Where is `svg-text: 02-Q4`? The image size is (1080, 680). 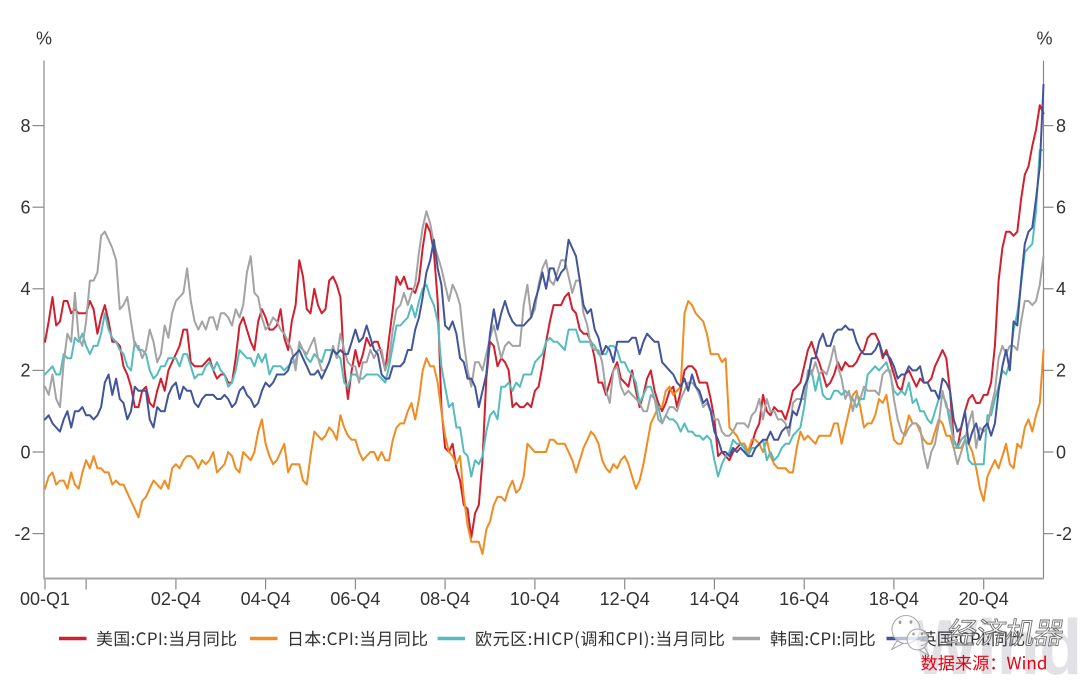
svg-text: 02-Q4 is located at coordinates (176, 599).